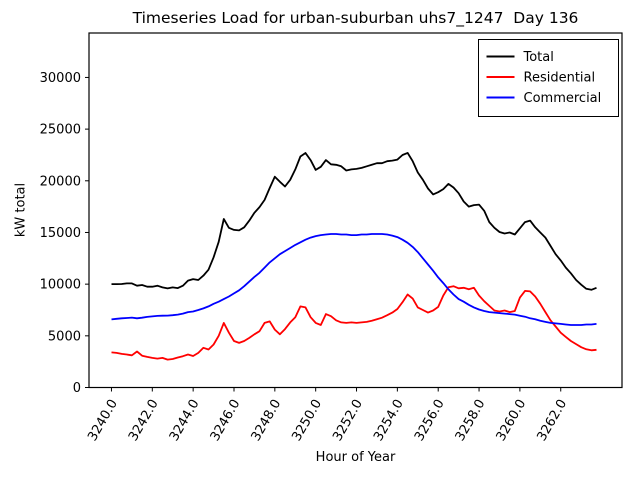  What do you see at coordinates (60, 130) in the screenshot?
I see `y-tick-label: 25000` at bounding box center [60, 130].